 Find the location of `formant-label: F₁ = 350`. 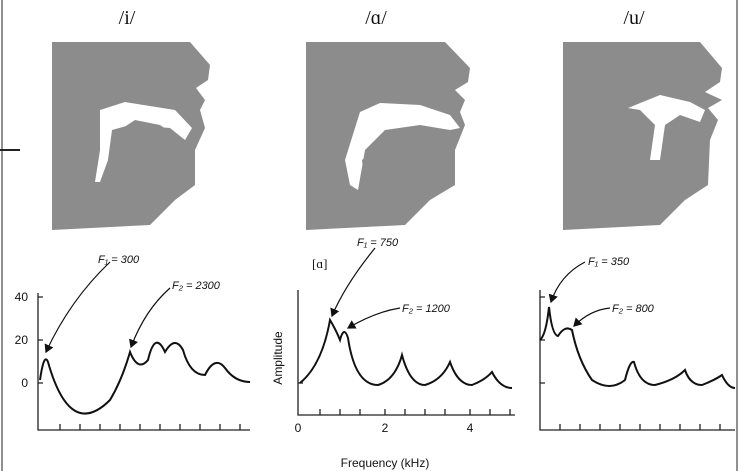

formant-label: F₁ = 350 is located at coordinates (609, 262).